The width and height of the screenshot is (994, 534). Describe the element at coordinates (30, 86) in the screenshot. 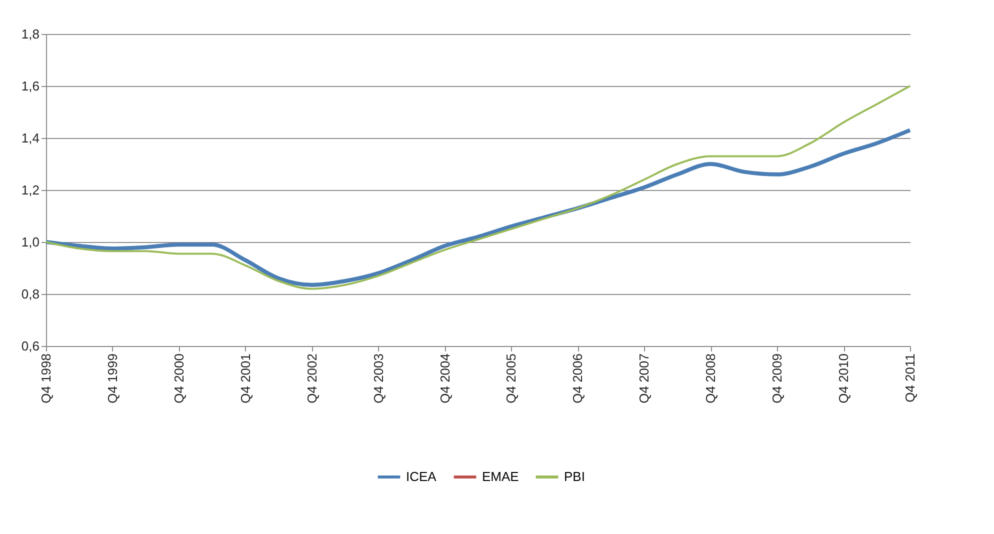

I see `y-tick-label: 1,6` at that location.